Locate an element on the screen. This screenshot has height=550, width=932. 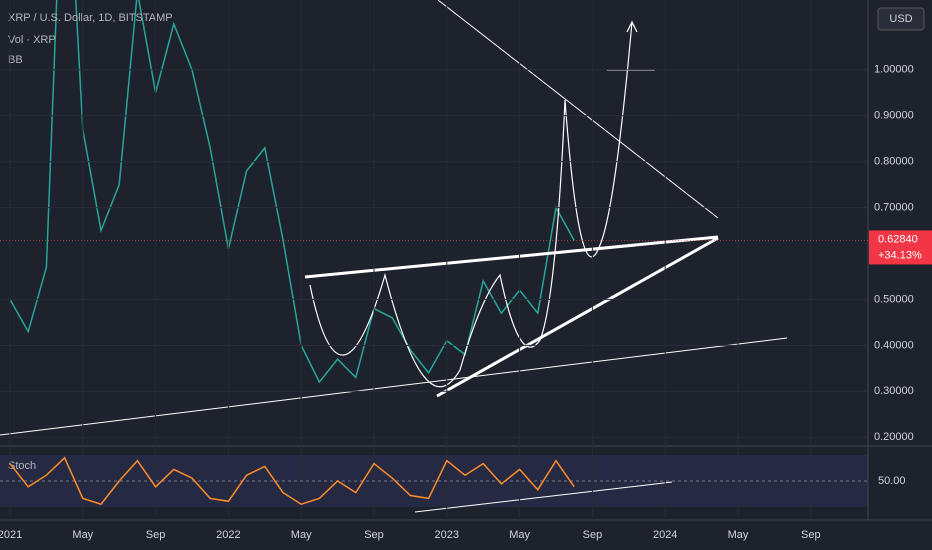
y-tick-label: 50.00 is located at coordinates (892, 481).